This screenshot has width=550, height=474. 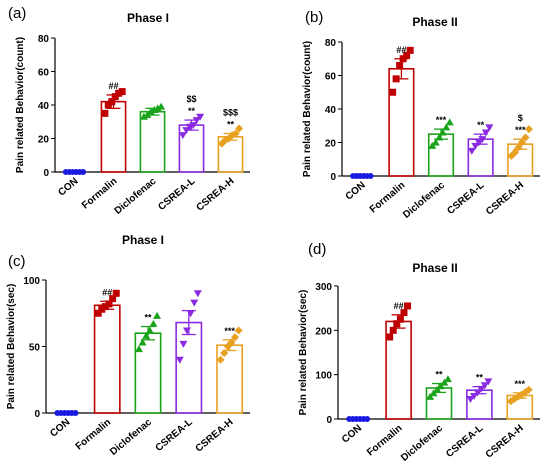 What do you see at coordinates (323, 287) in the screenshot?
I see `y-tick-label: 300` at bounding box center [323, 287].